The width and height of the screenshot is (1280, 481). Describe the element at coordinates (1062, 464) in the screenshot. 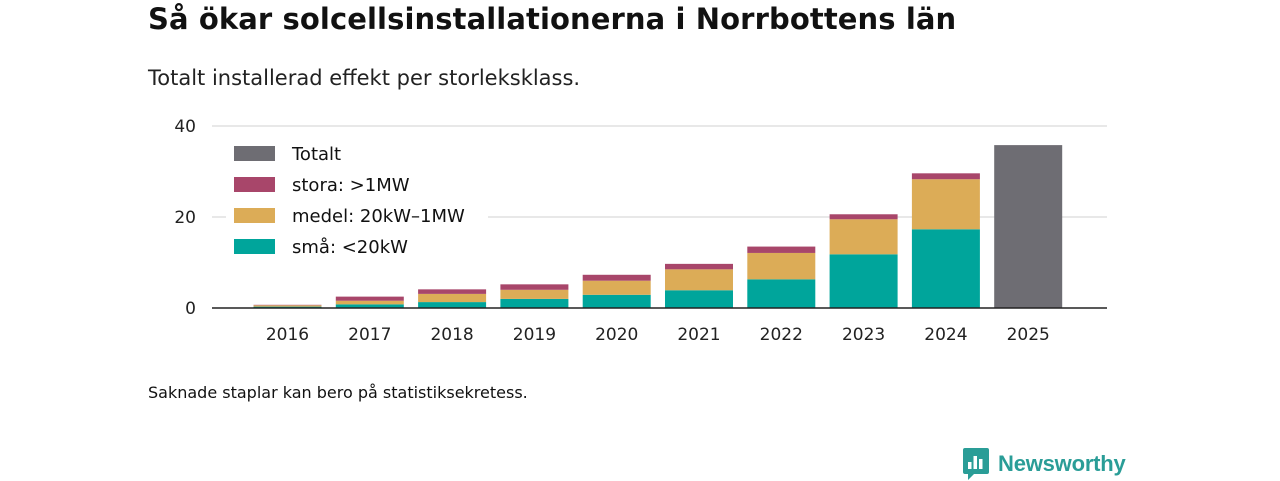

I see `brand-name: Newsworthy` at that location.